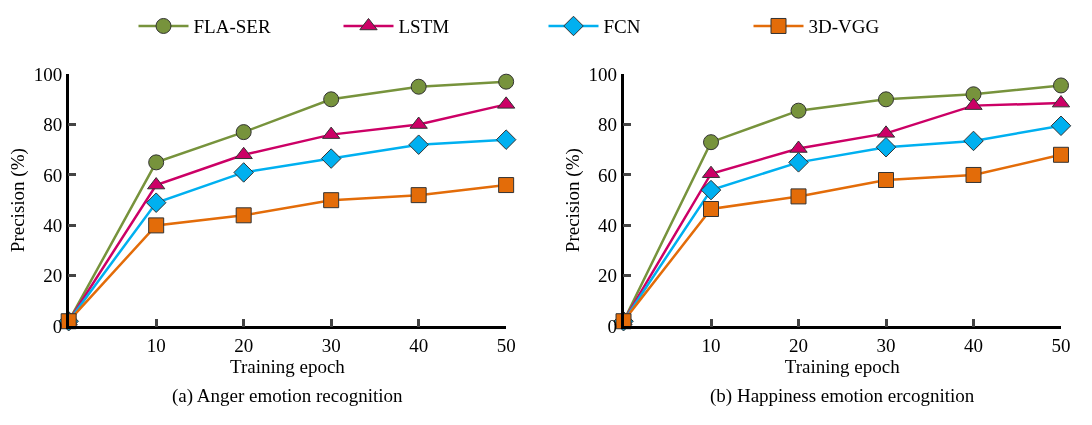 This screenshot has width=1092, height=425. What do you see at coordinates (424, 27) in the screenshot?
I see `legend-label: LSTM` at bounding box center [424, 27].